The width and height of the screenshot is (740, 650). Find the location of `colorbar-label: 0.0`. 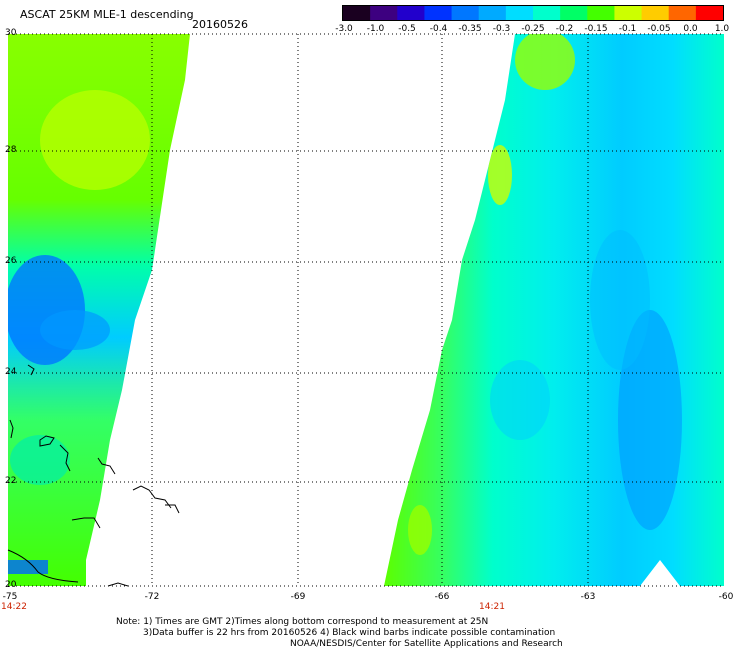

colorbar-label: 0.0 is located at coordinates (690, 29).